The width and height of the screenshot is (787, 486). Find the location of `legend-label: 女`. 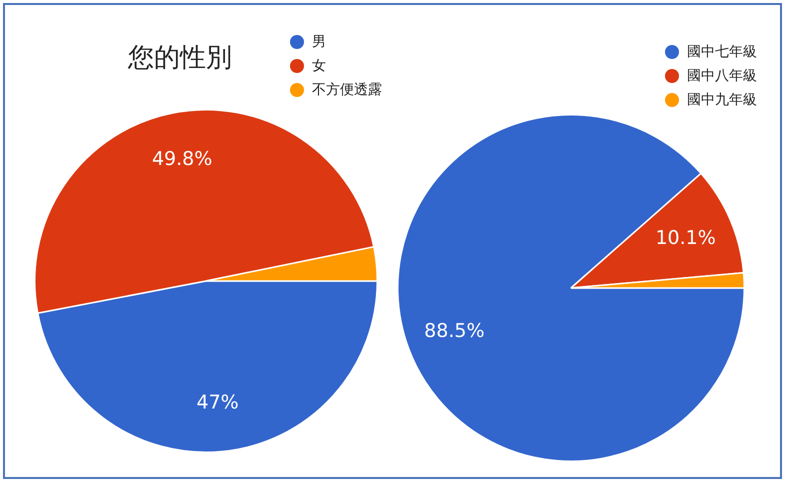

legend-label: 女 is located at coordinates (319, 66).